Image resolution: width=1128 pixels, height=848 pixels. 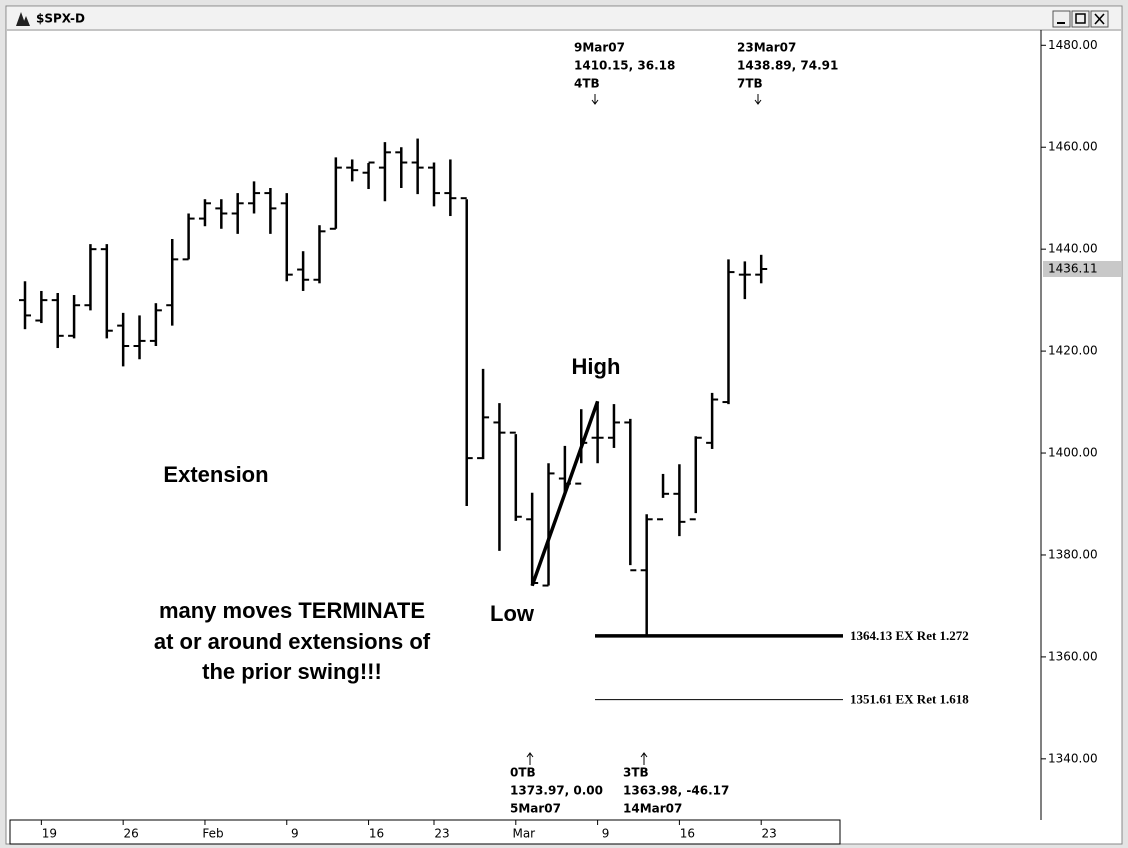 What do you see at coordinates (131, 834) in the screenshot?
I see `x-tick-label: 26` at bounding box center [131, 834].